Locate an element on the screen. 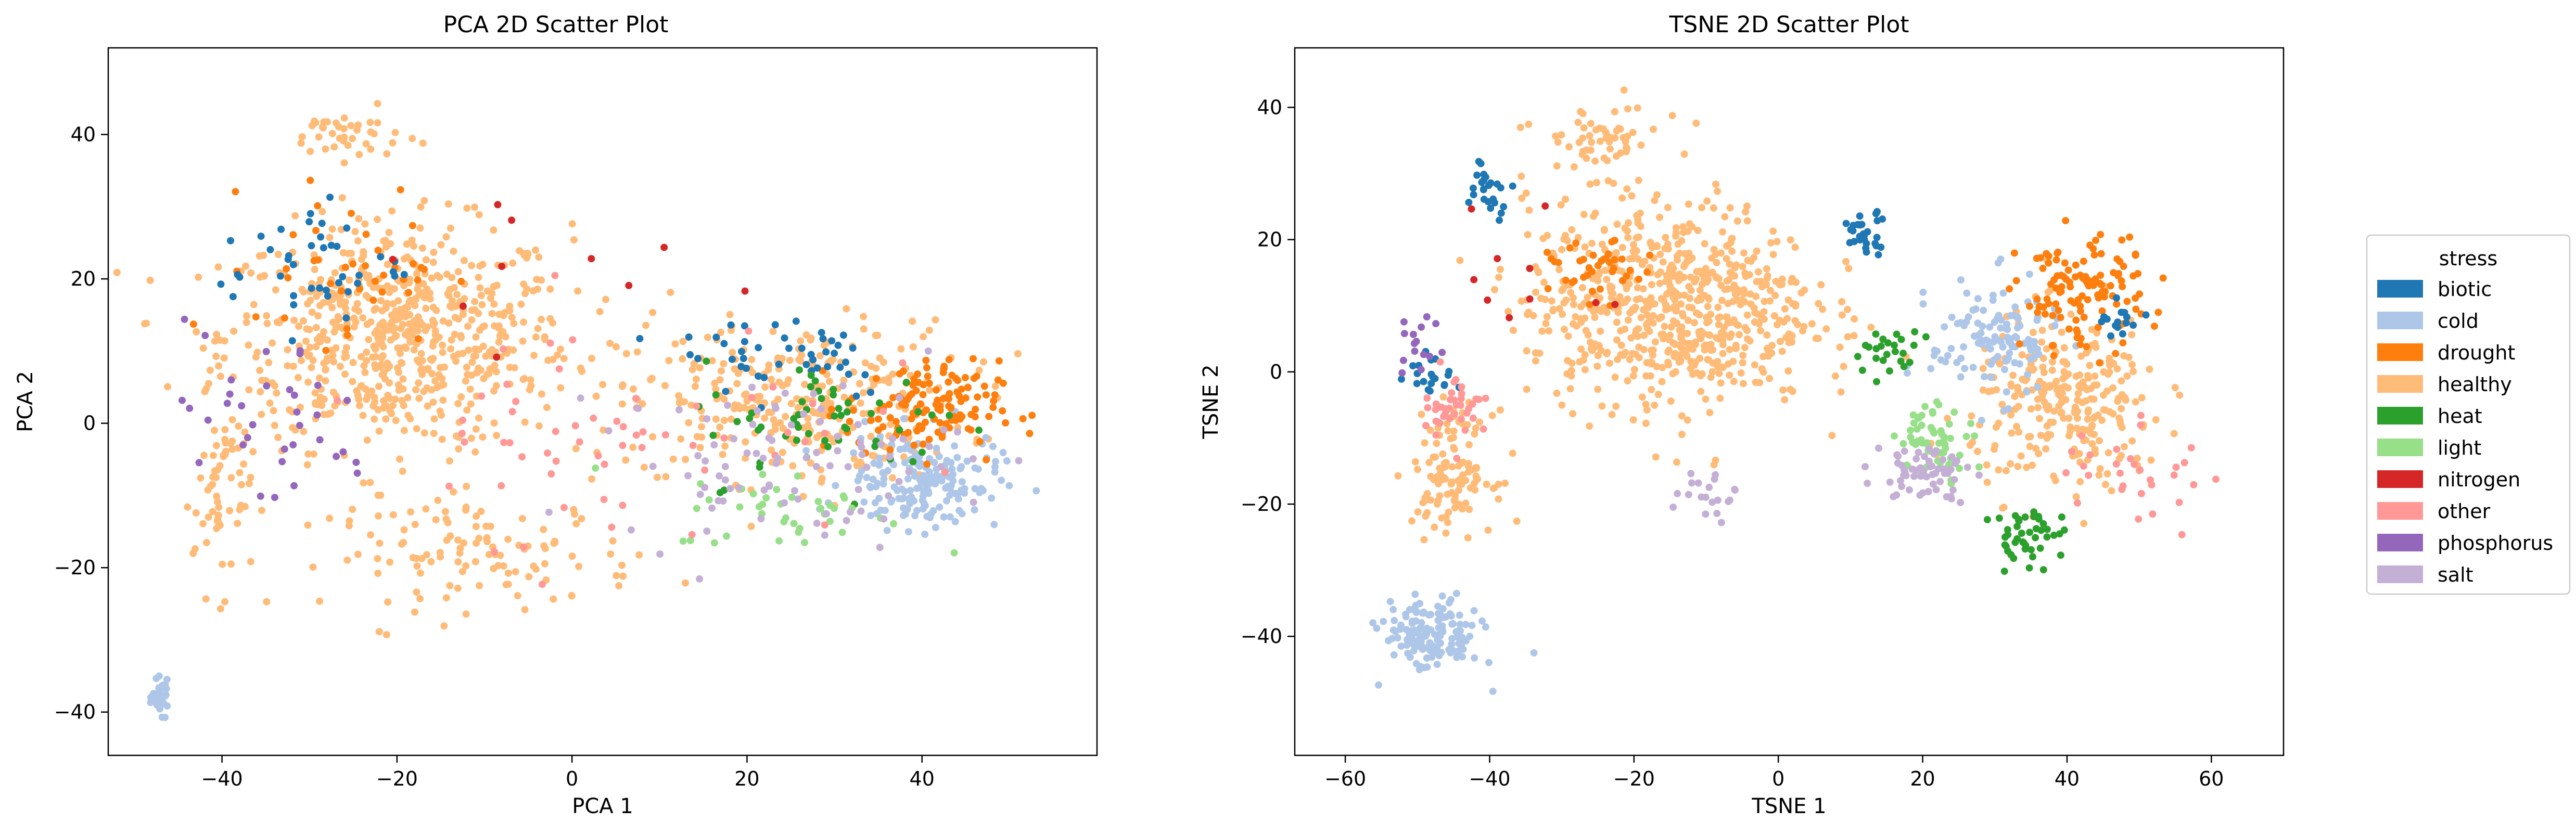  y-tick-label: 20 is located at coordinates (83, 278).